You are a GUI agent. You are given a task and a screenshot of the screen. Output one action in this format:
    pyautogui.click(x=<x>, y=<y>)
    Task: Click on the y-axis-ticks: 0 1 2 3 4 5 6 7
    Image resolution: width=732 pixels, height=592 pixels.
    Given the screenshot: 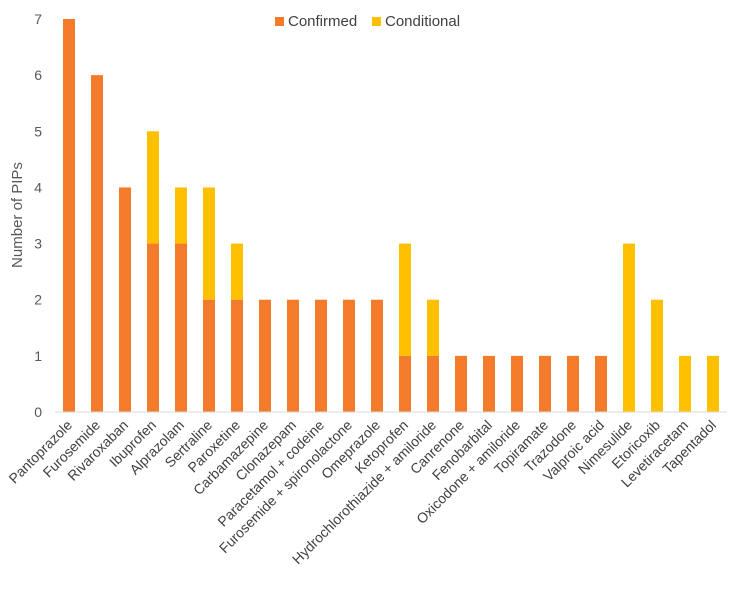 What is the action you would take?
    pyautogui.click(x=38, y=215)
    